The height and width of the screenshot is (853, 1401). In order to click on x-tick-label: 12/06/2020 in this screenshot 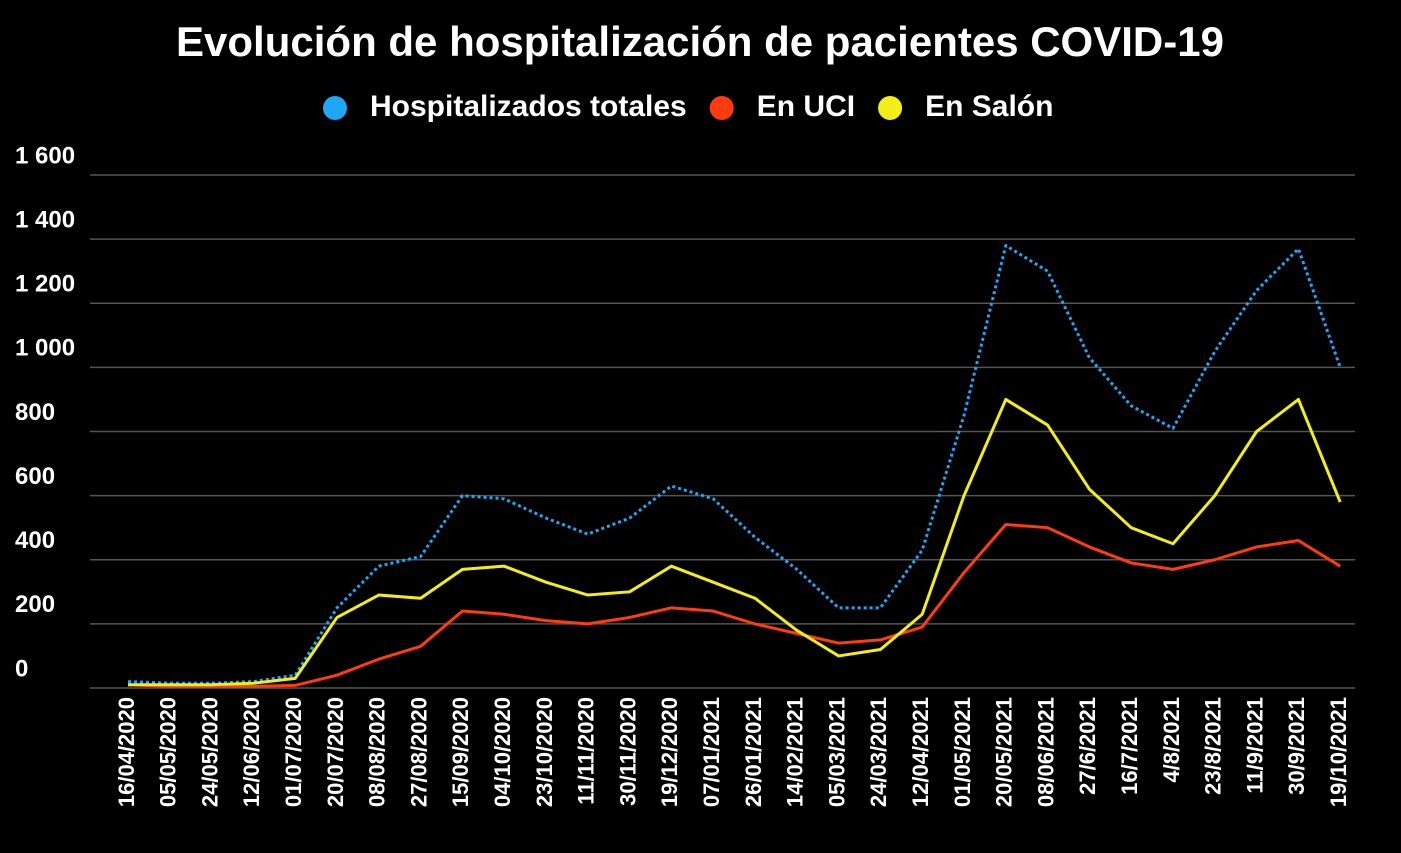, I will do `click(251, 752)`.